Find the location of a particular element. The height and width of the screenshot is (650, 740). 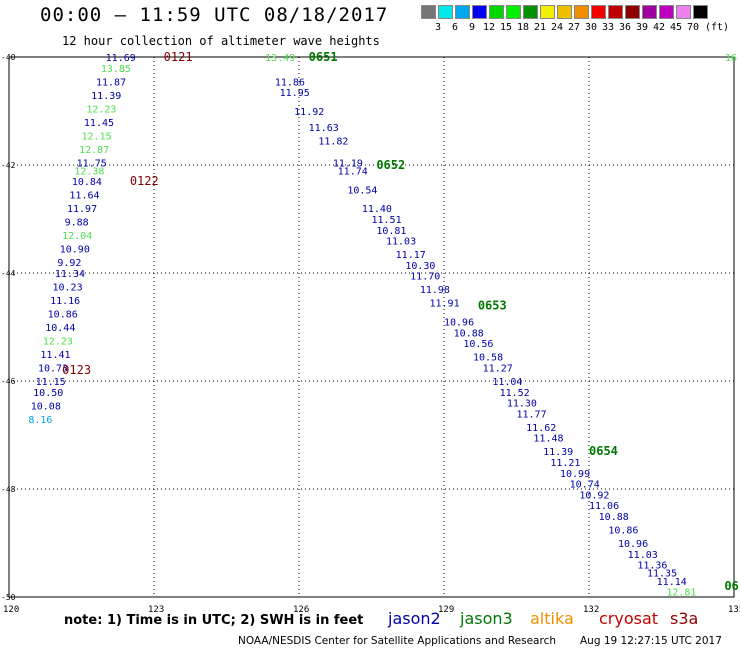

legend-label: 24 is located at coordinates (557, 27).